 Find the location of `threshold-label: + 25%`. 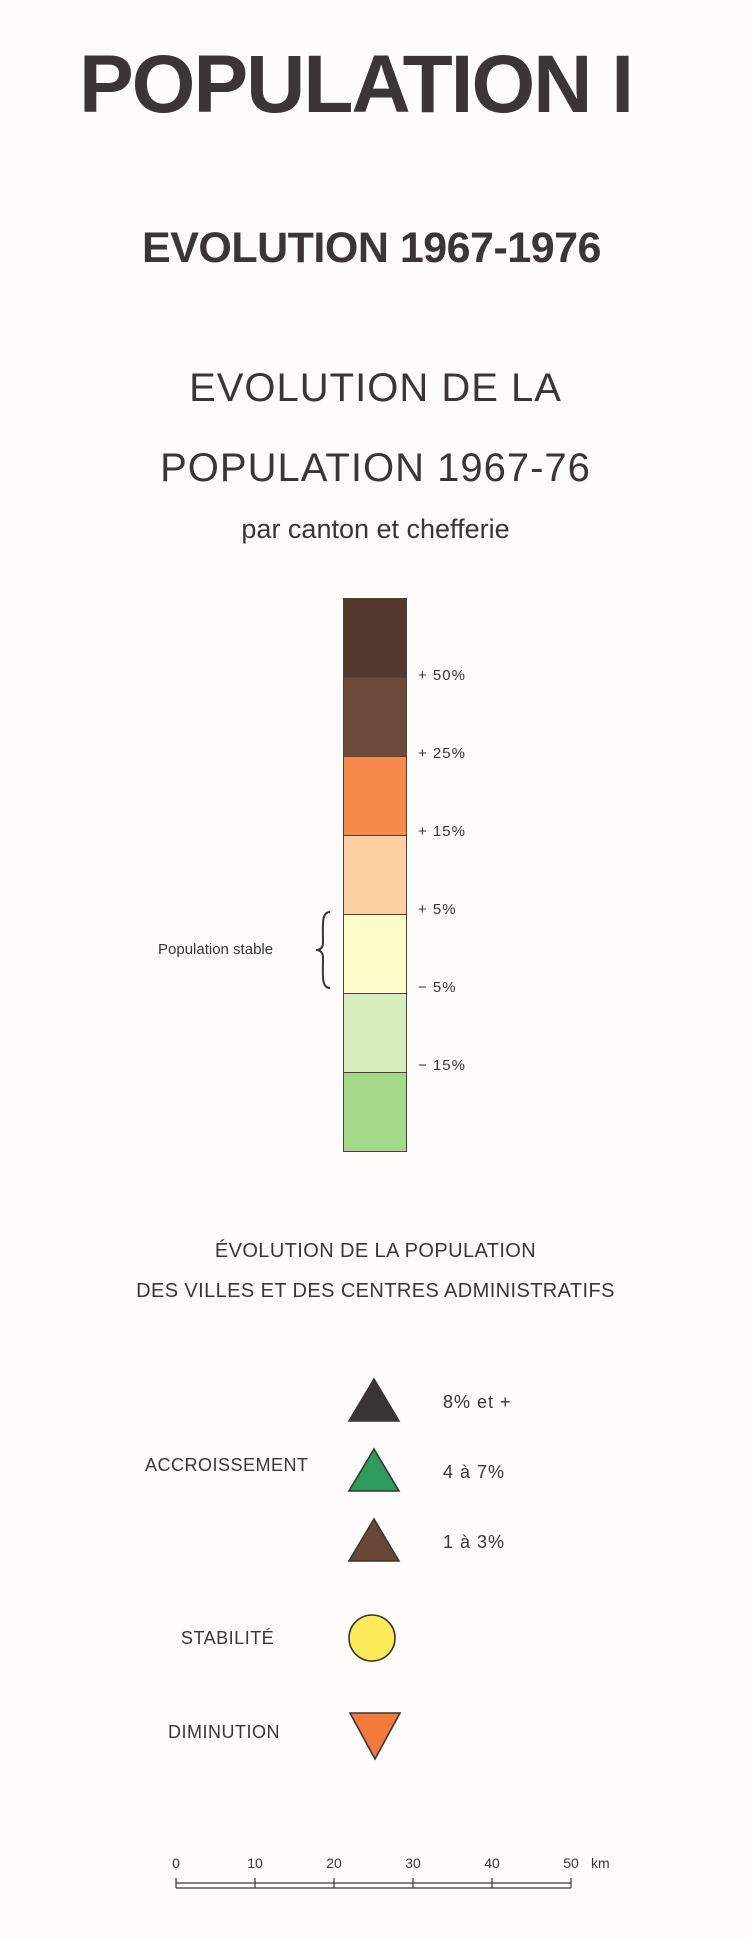

threshold-label: + 25% is located at coordinates (442, 753).